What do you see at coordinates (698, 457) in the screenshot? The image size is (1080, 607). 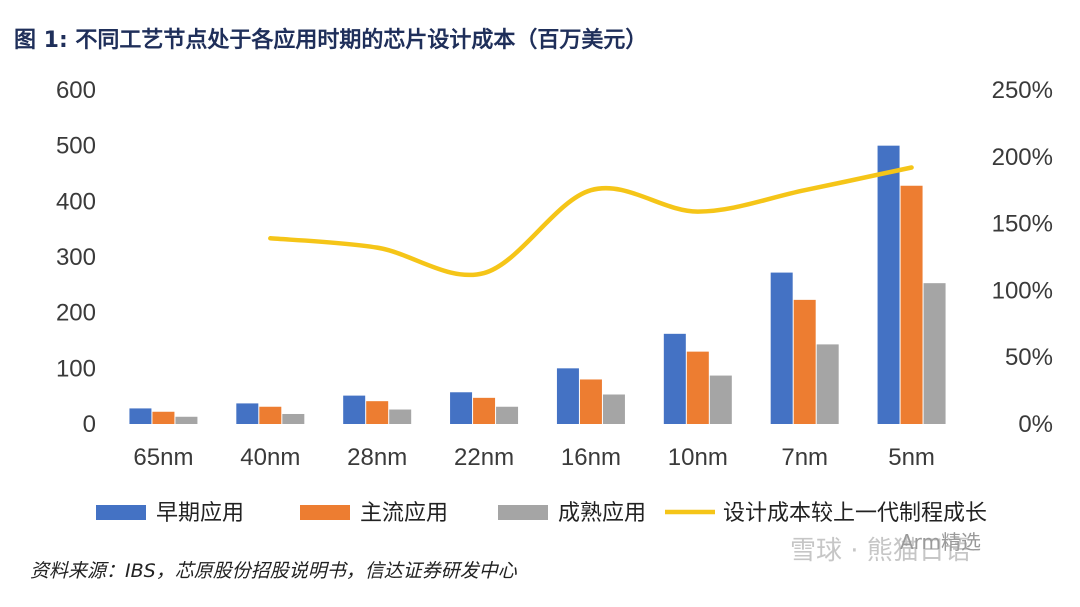 I see `x-tick-label: 10nm` at bounding box center [698, 457].